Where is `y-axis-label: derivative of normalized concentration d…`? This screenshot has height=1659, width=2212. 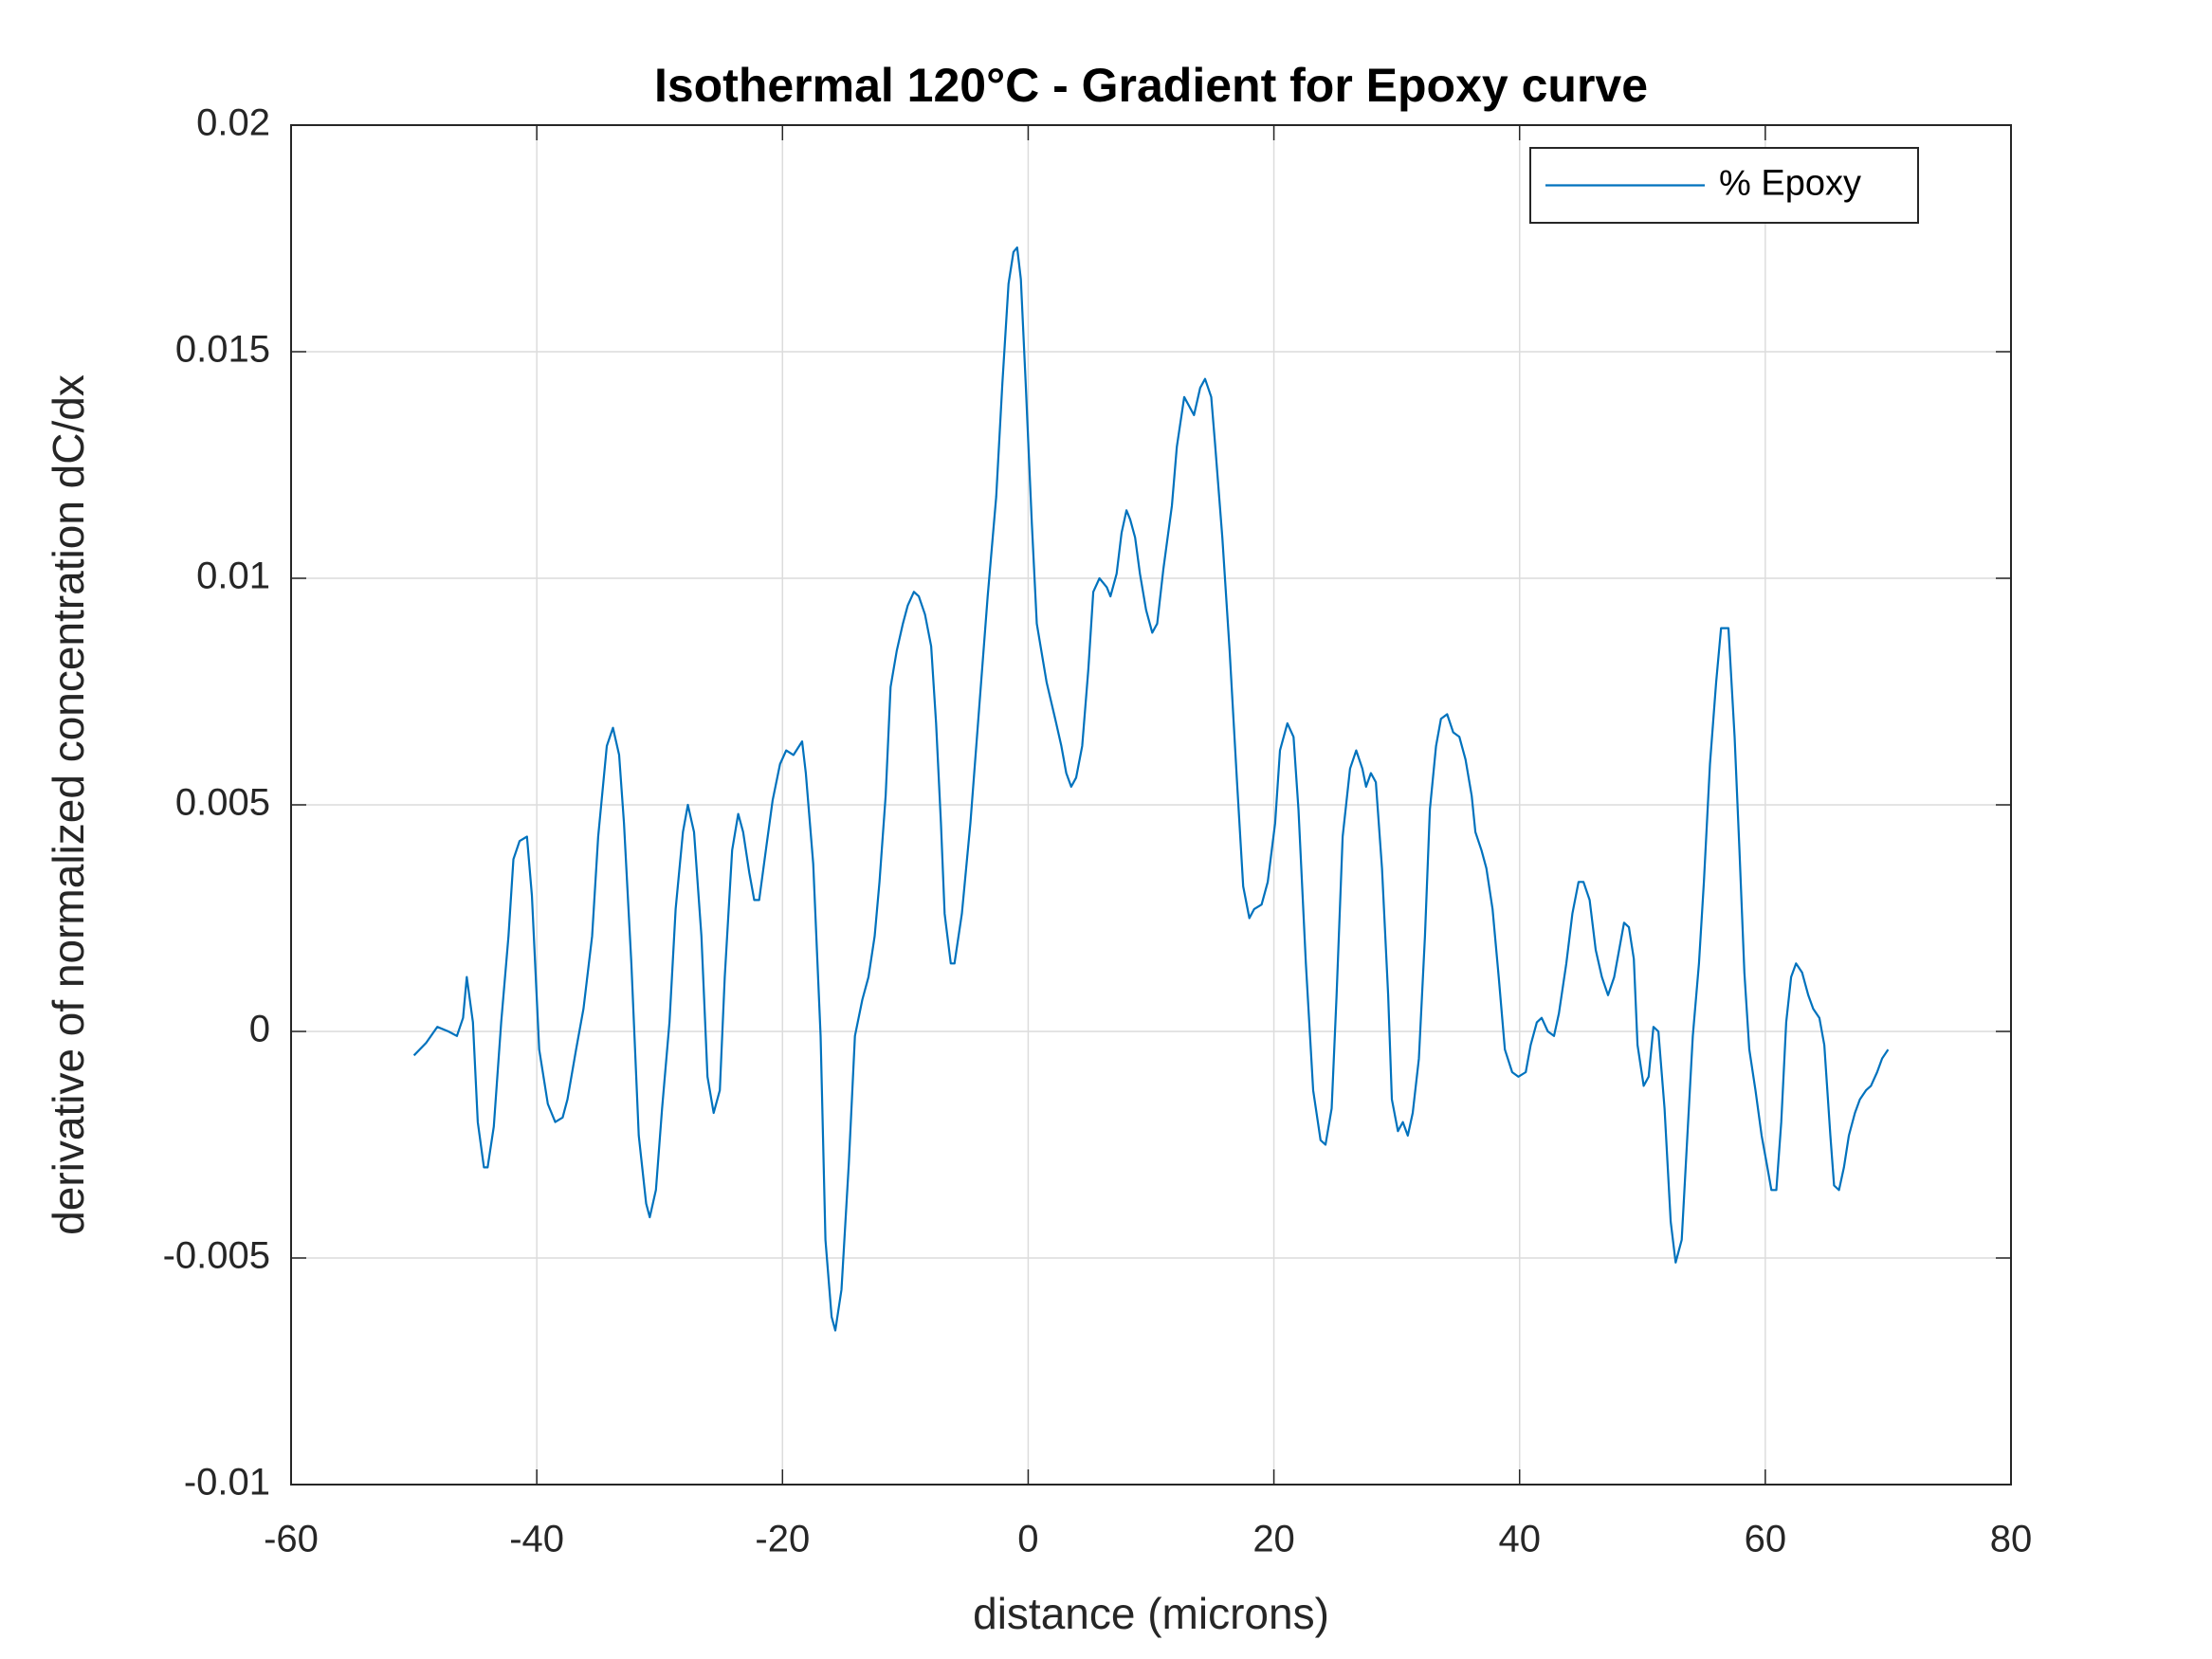 y-axis-label: derivative of normalized concentration d… is located at coordinates (68, 804).